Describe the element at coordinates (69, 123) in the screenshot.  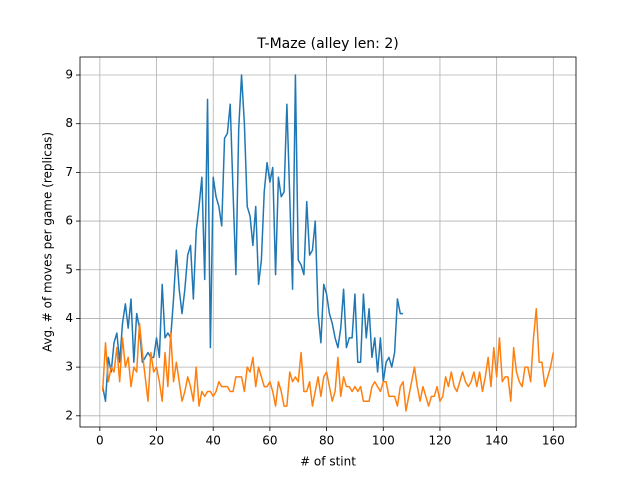
I see `y-tick-label: 8` at that location.